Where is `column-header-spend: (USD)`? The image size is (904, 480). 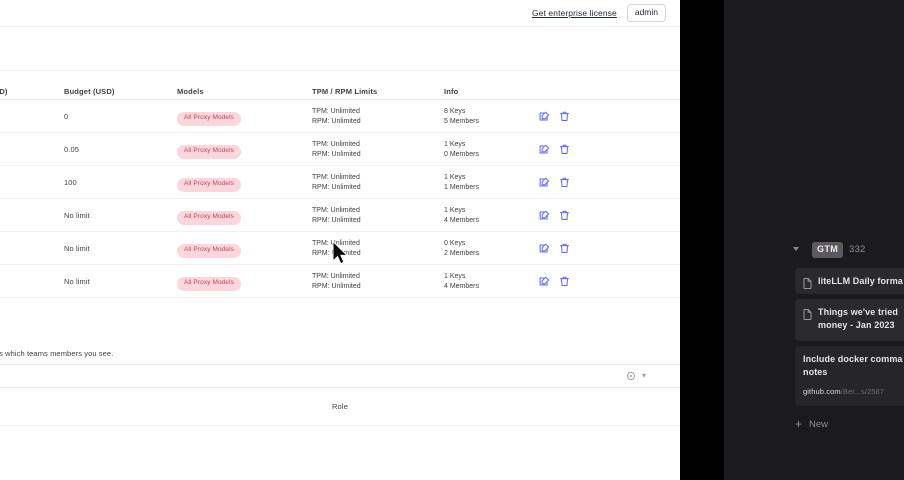
column-header-spend: (USD) is located at coordinates (4, 91).